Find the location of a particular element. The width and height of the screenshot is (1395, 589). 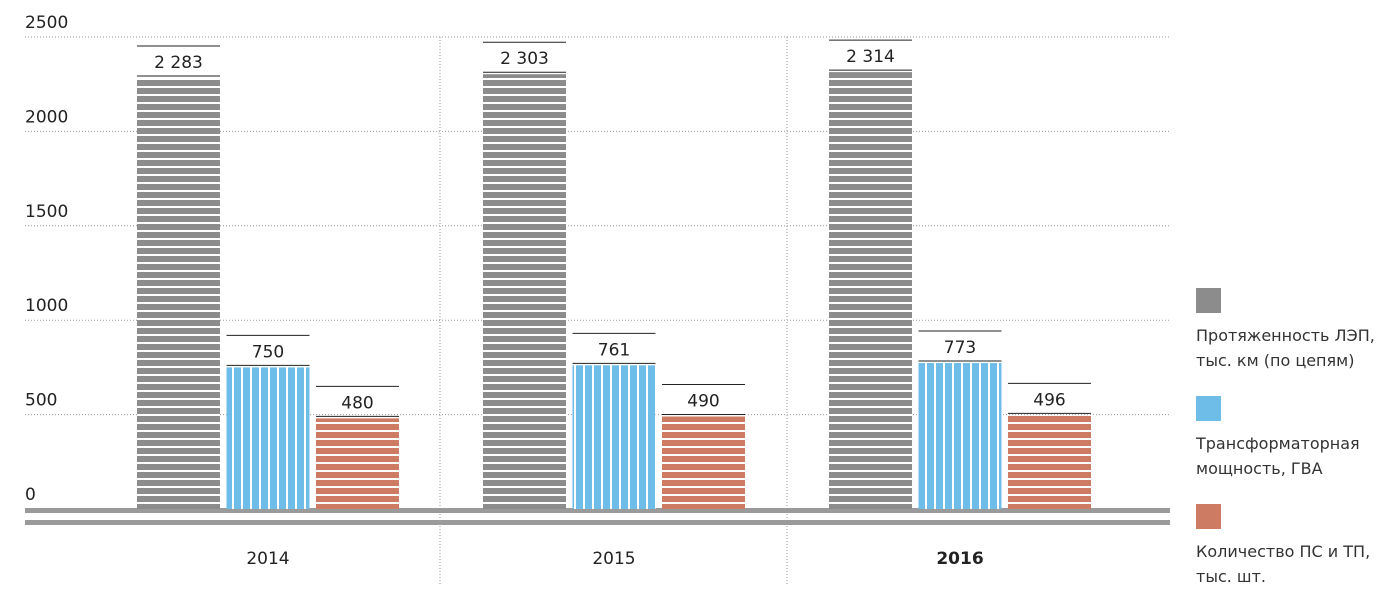

legend-item: Количество ПС и ТП, тыс. шт. is located at coordinates (1295, 546).